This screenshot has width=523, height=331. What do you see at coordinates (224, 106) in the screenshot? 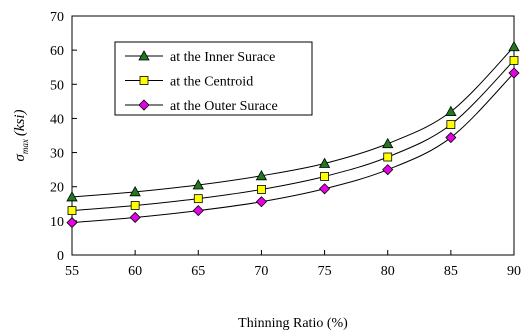
I see `legend-label: at the Outer Surace` at bounding box center [224, 106].